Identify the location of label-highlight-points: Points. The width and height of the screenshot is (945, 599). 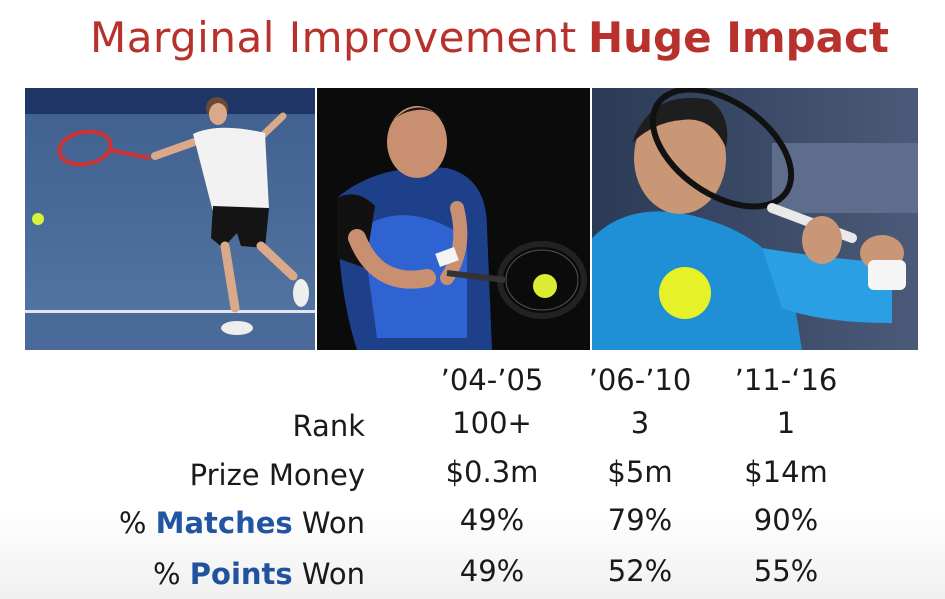
(241, 574).